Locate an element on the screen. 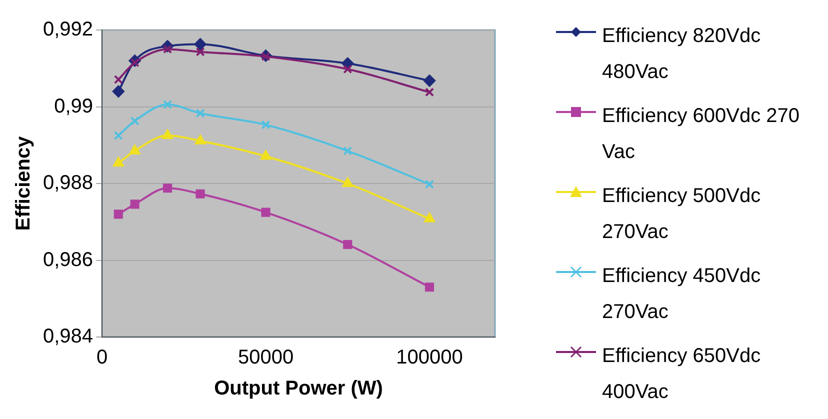  x-tick-label: 50000 is located at coordinates (266, 357).